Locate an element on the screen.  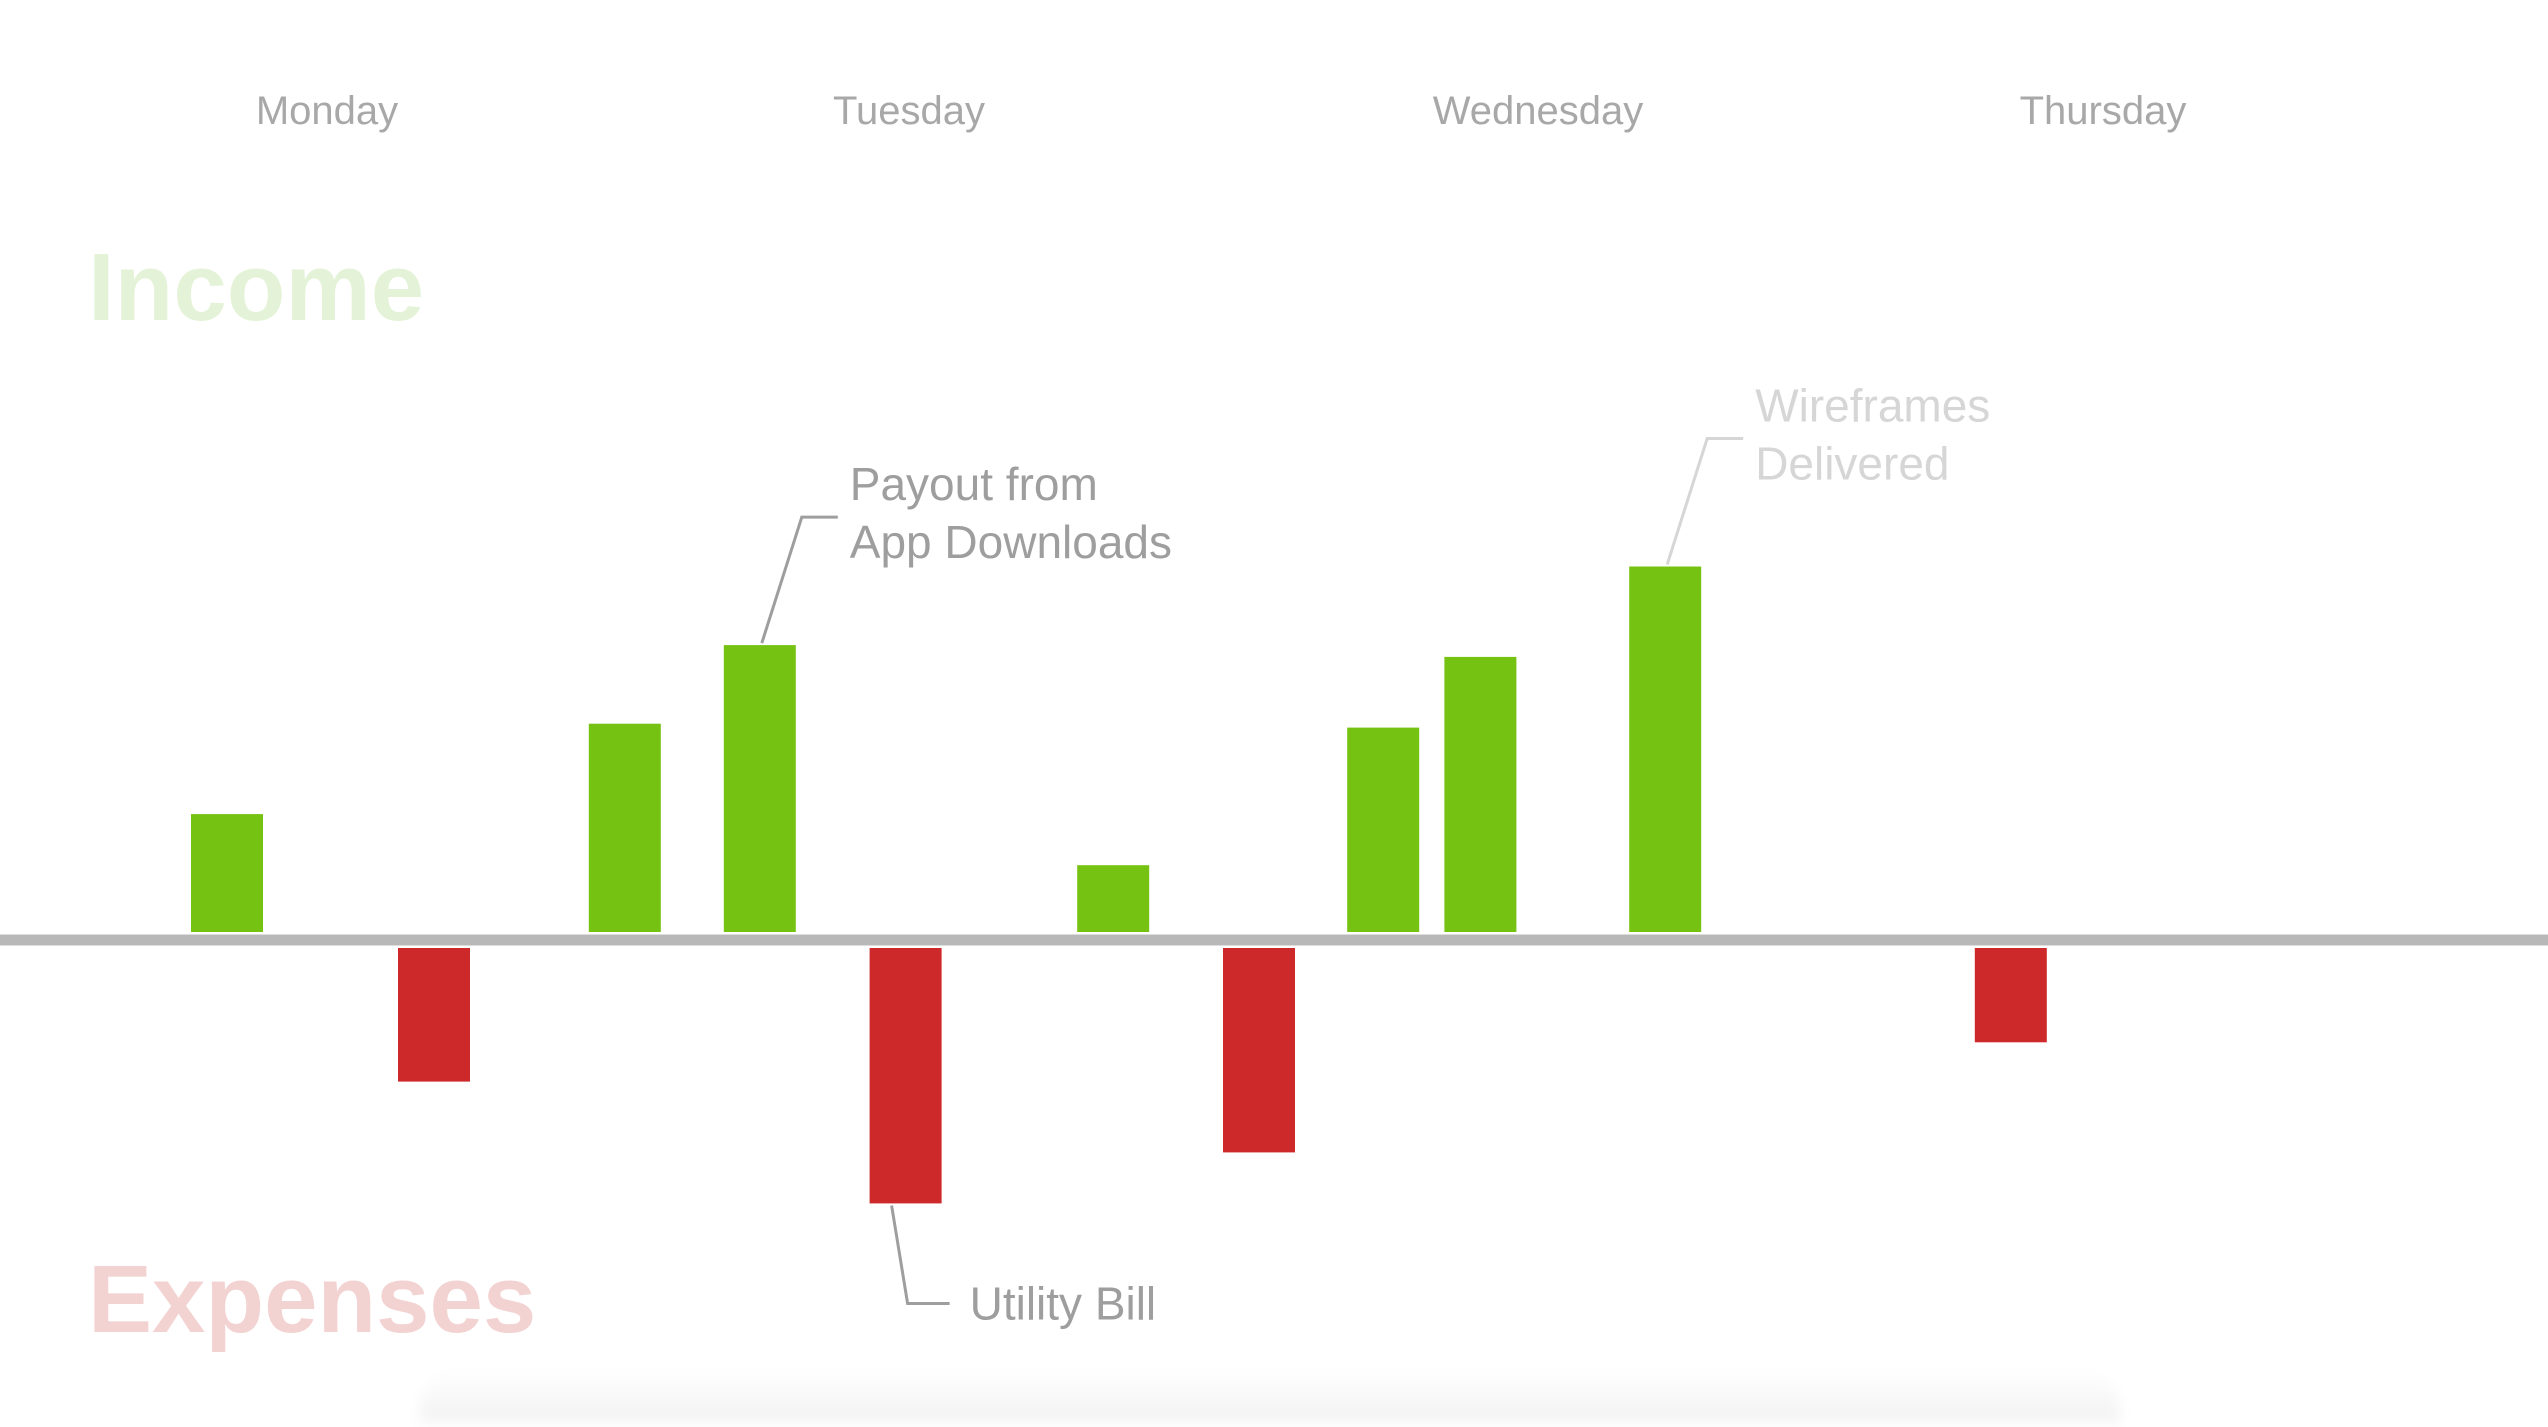
bottom-card-shadow is located at coordinates (1270, 1396).